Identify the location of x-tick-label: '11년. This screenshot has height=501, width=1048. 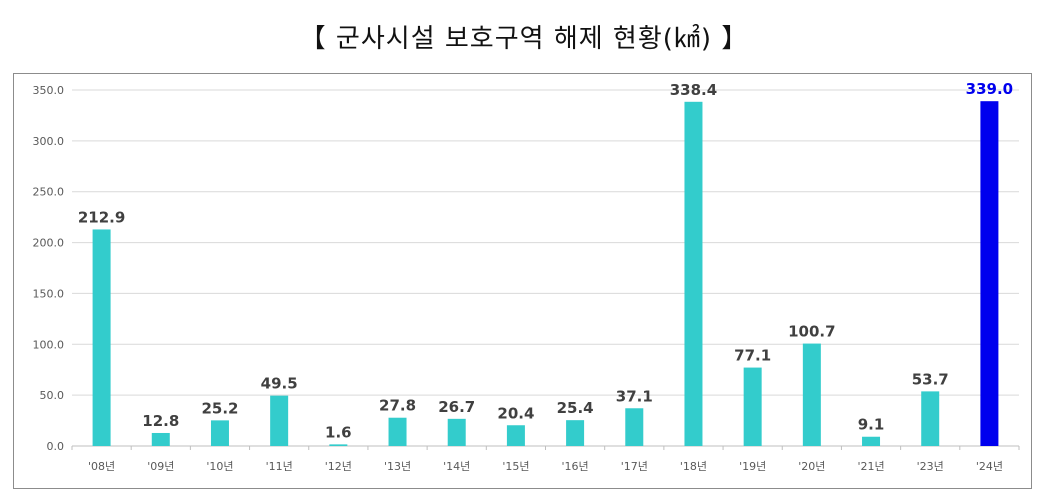
(279, 466).